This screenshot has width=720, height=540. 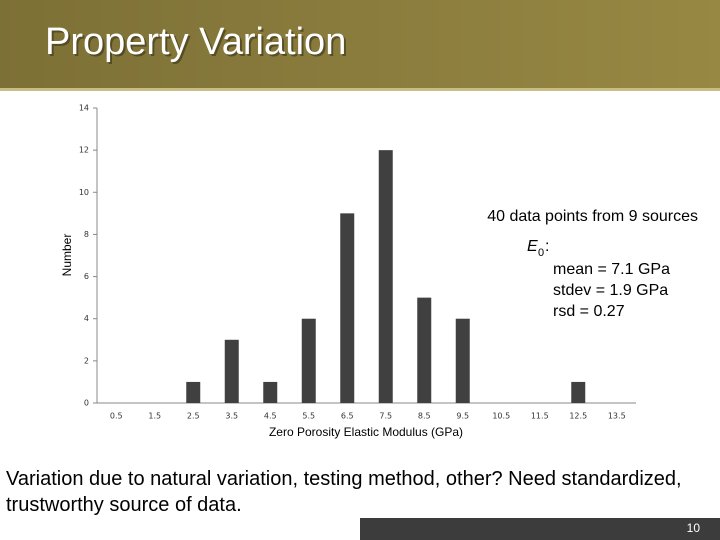 What do you see at coordinates (366, 432) in the screenshot?
I see `x-axis-title: Zero Porosity Elastic Modulus (GPa)` at bounding box center [366, 432].